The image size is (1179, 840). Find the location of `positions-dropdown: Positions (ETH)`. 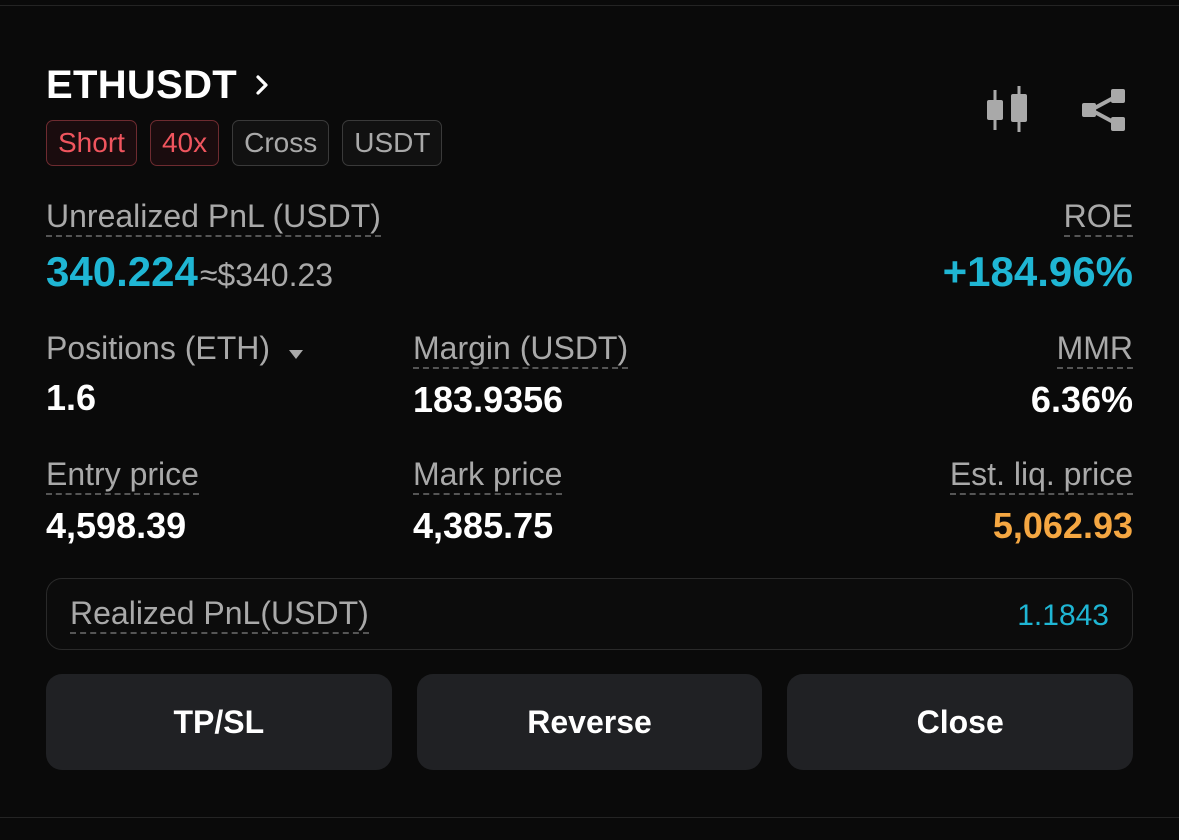

positions-dropdown: Positions (ETH) is located at coordinates (174, 348).